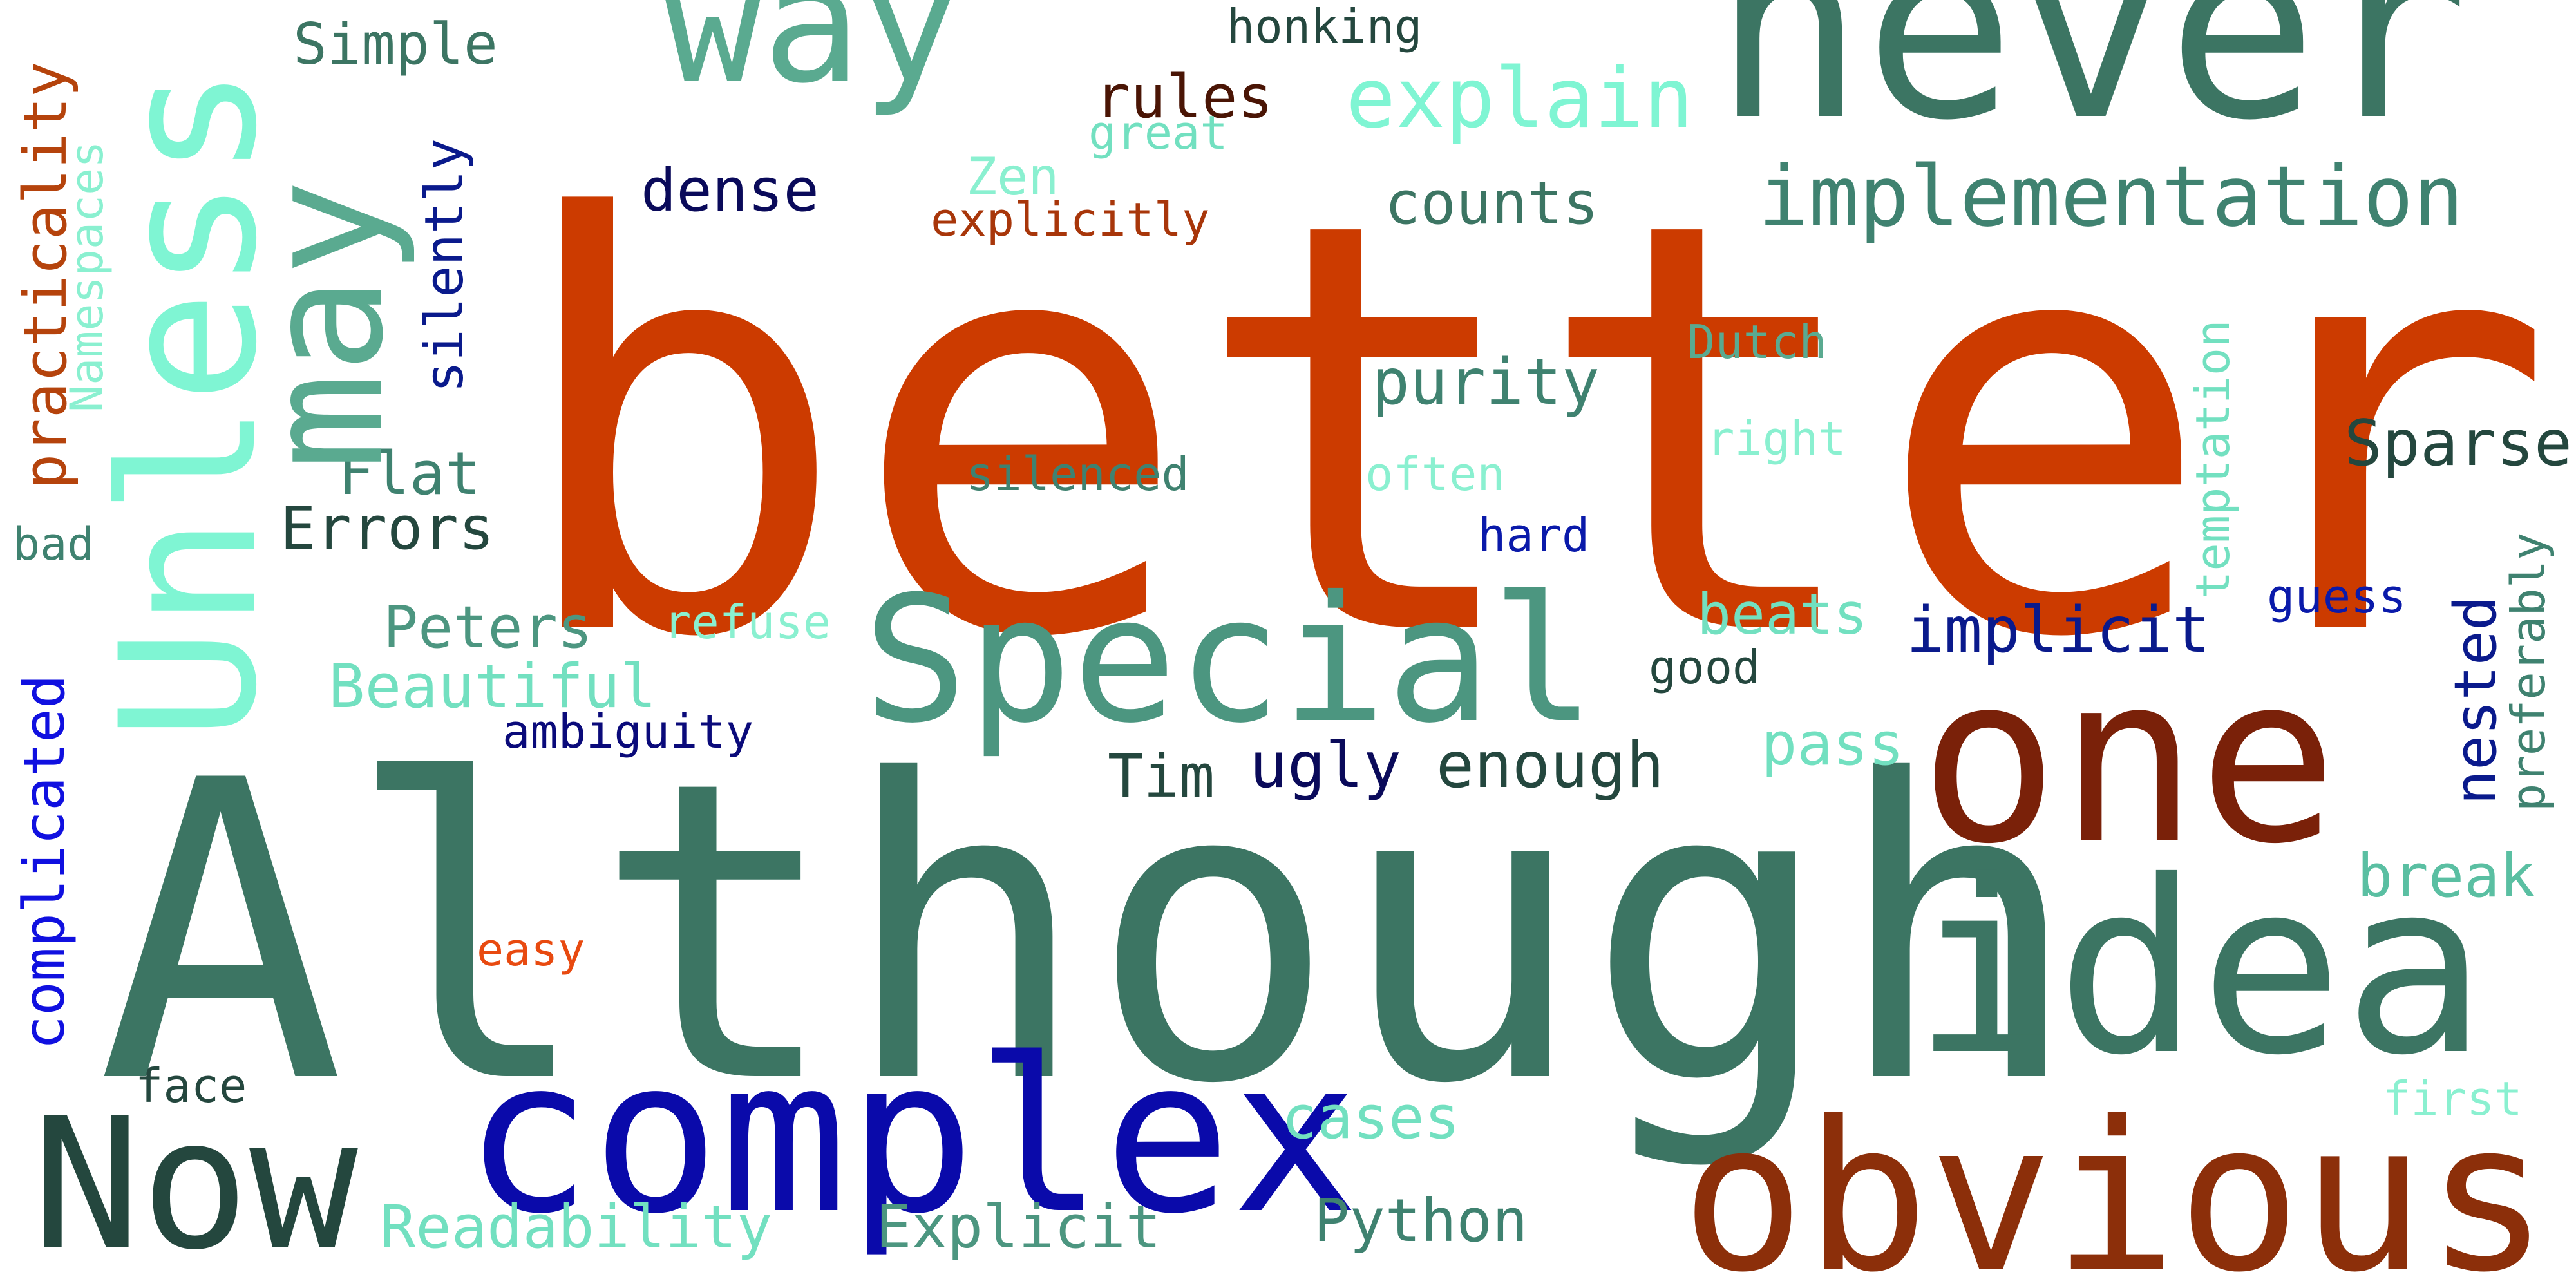  Describe the element at coordinates (576, 1227) in the screenshot. I see `word-readability: Readability` at that location.